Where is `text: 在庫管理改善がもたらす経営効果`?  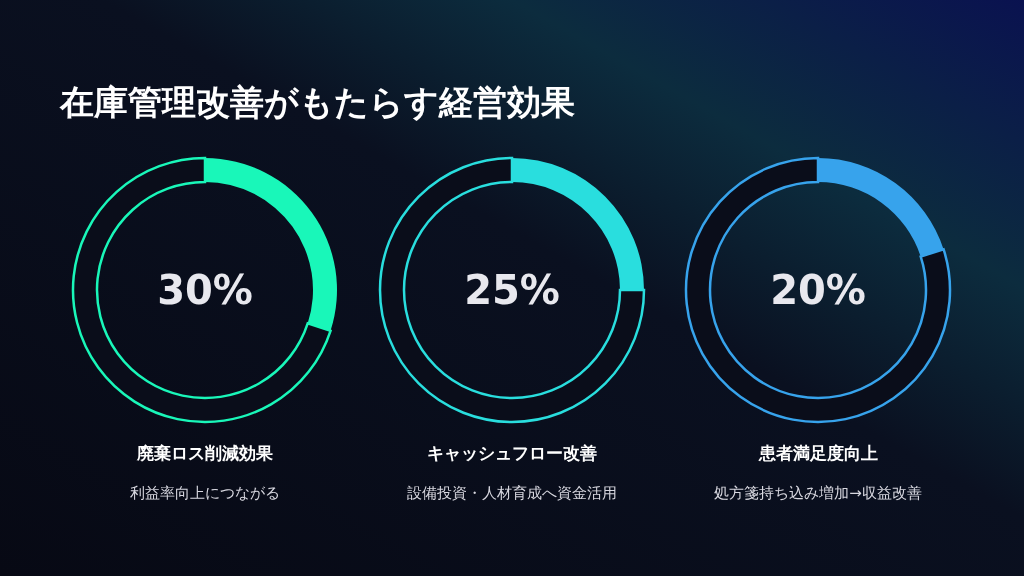
text: 在庫管理改善がもたらす経営効果 is located at coordinates (317, 102).